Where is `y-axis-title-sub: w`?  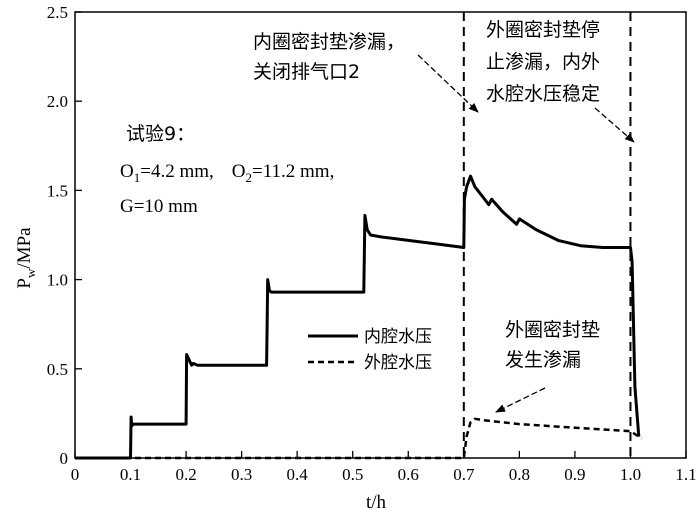 y-axis-title-sub: w is located at coordinates (30, 273).